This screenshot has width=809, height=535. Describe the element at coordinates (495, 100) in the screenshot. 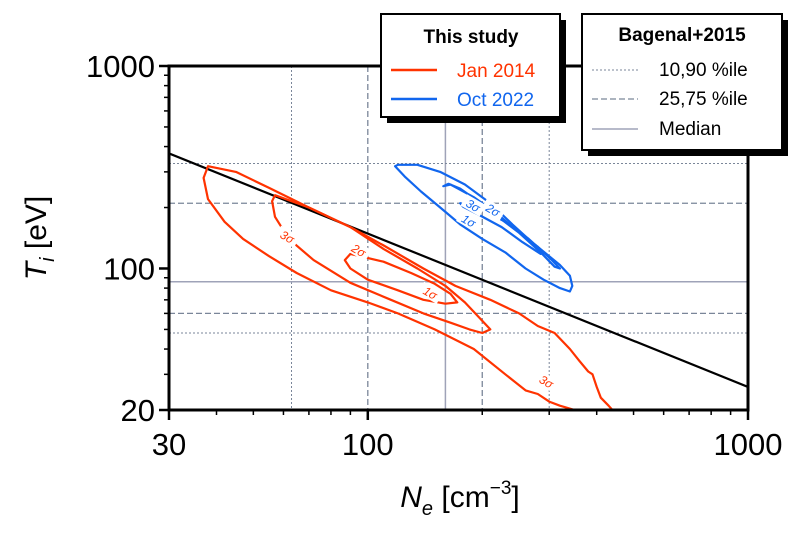

I see `legend-oct2022-label: Oct 2022` at that location.